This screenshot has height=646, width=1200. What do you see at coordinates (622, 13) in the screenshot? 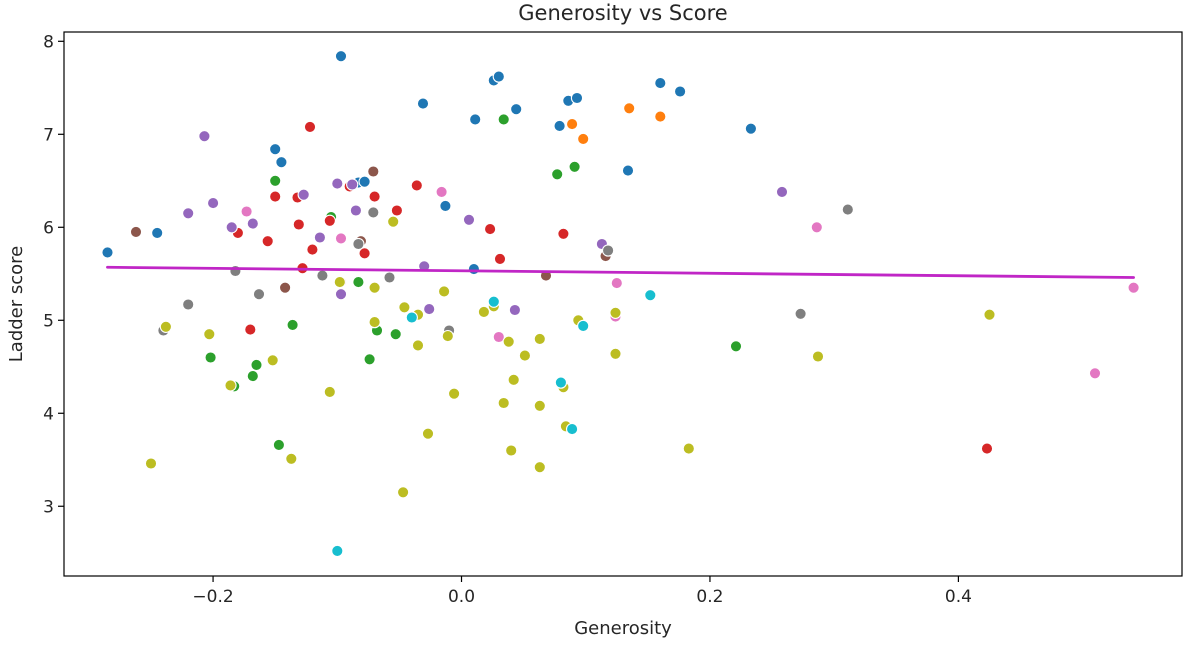
I see `chart-title: Generosity vs Score` at bounding box center [622, 13].